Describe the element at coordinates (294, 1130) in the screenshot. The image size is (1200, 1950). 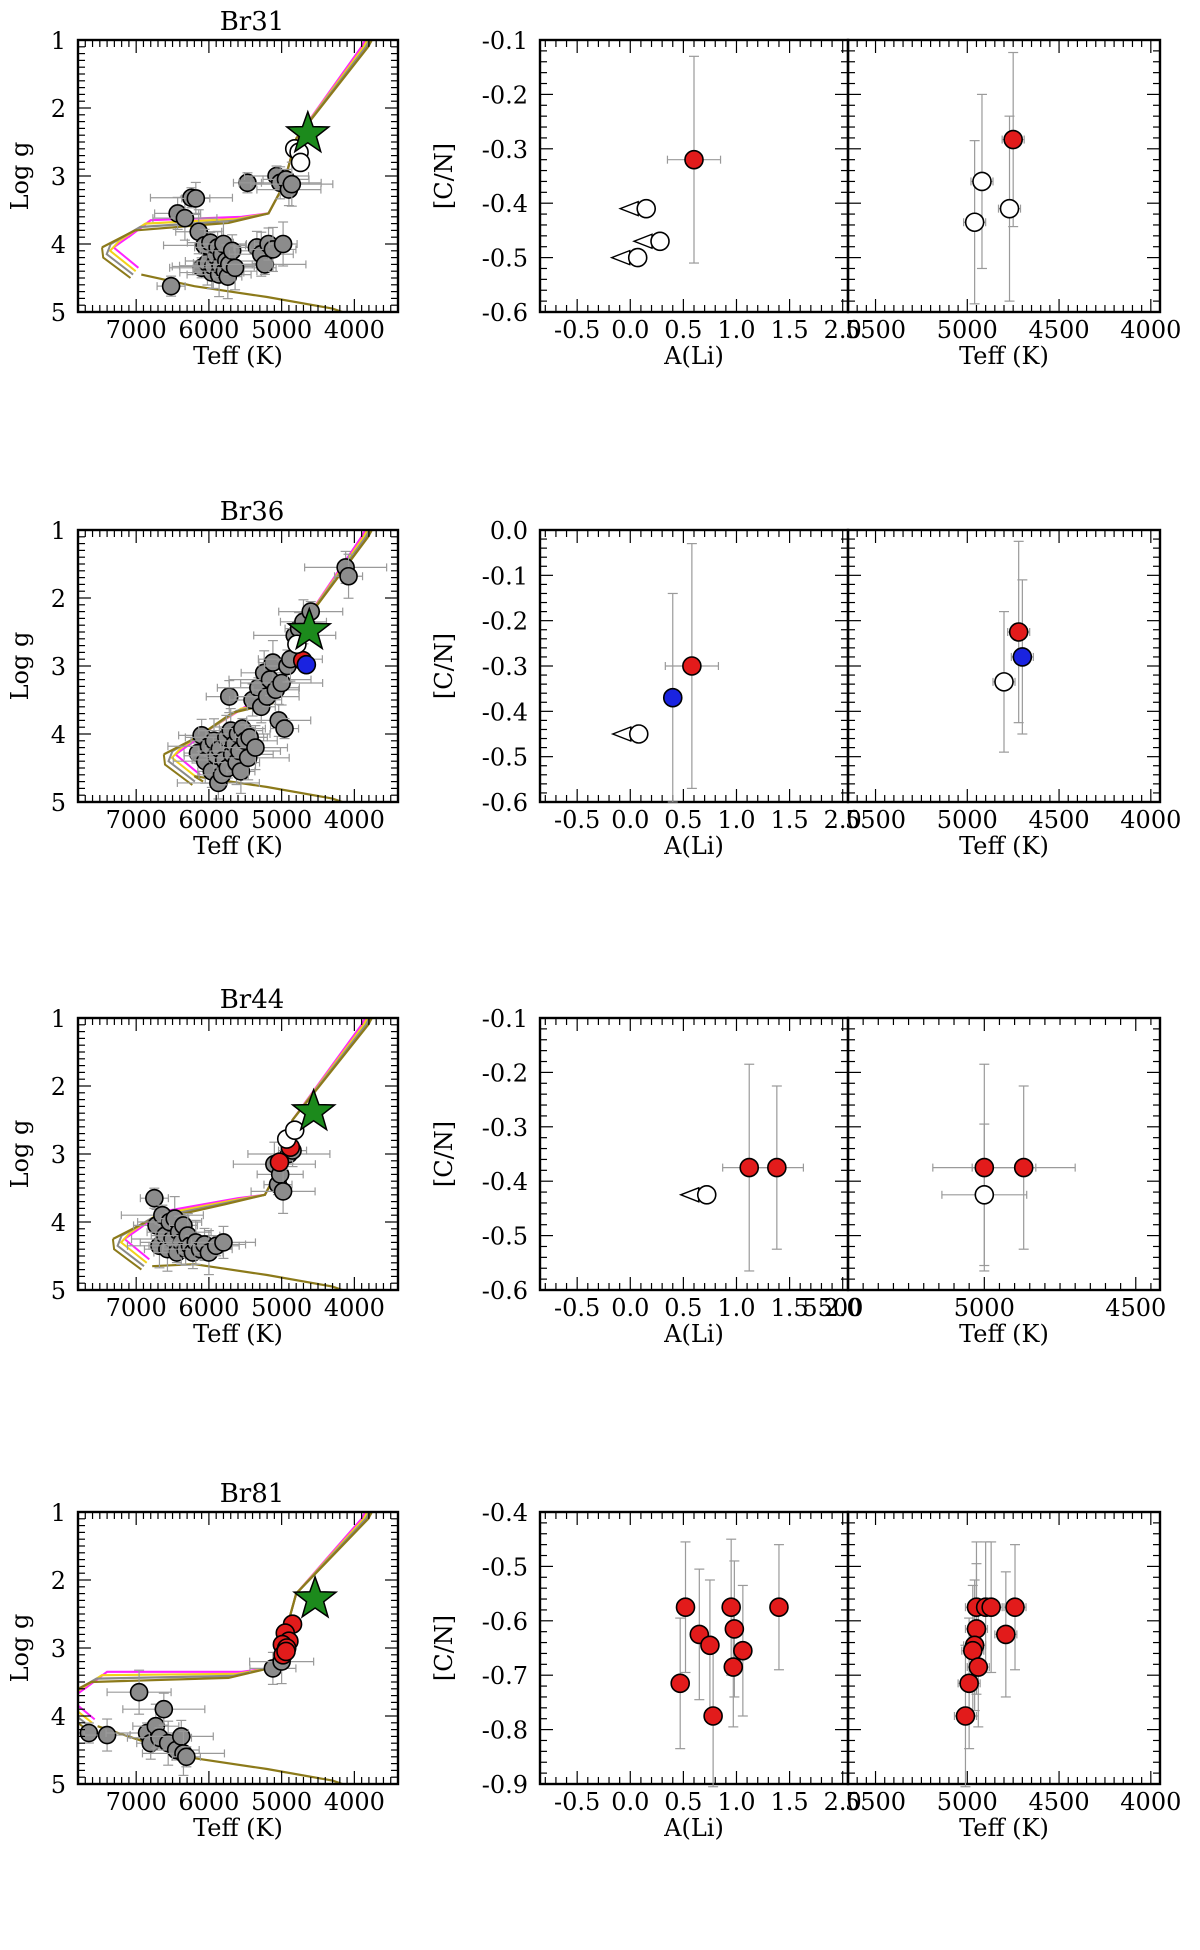
I see `giant-point-open` at that location.